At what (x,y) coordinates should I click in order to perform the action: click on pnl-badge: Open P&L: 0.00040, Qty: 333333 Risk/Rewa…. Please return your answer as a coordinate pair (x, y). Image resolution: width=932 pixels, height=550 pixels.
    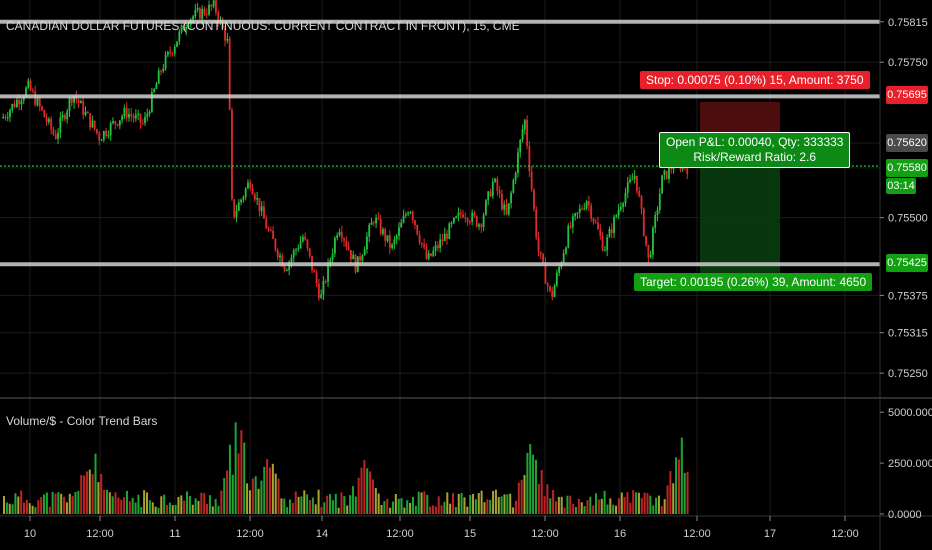
    Looking at the image, I should click on (755, 150).